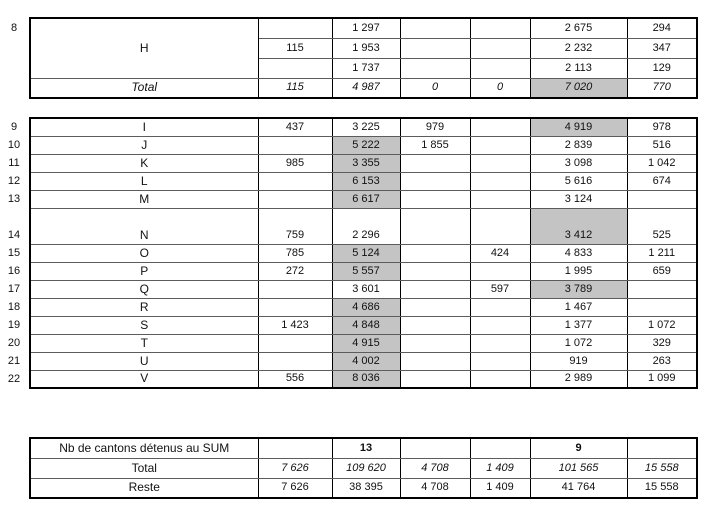  Describe the element at coordinates (662, 226) in the screenshot. I see `data-cell-f: 525` at that location.